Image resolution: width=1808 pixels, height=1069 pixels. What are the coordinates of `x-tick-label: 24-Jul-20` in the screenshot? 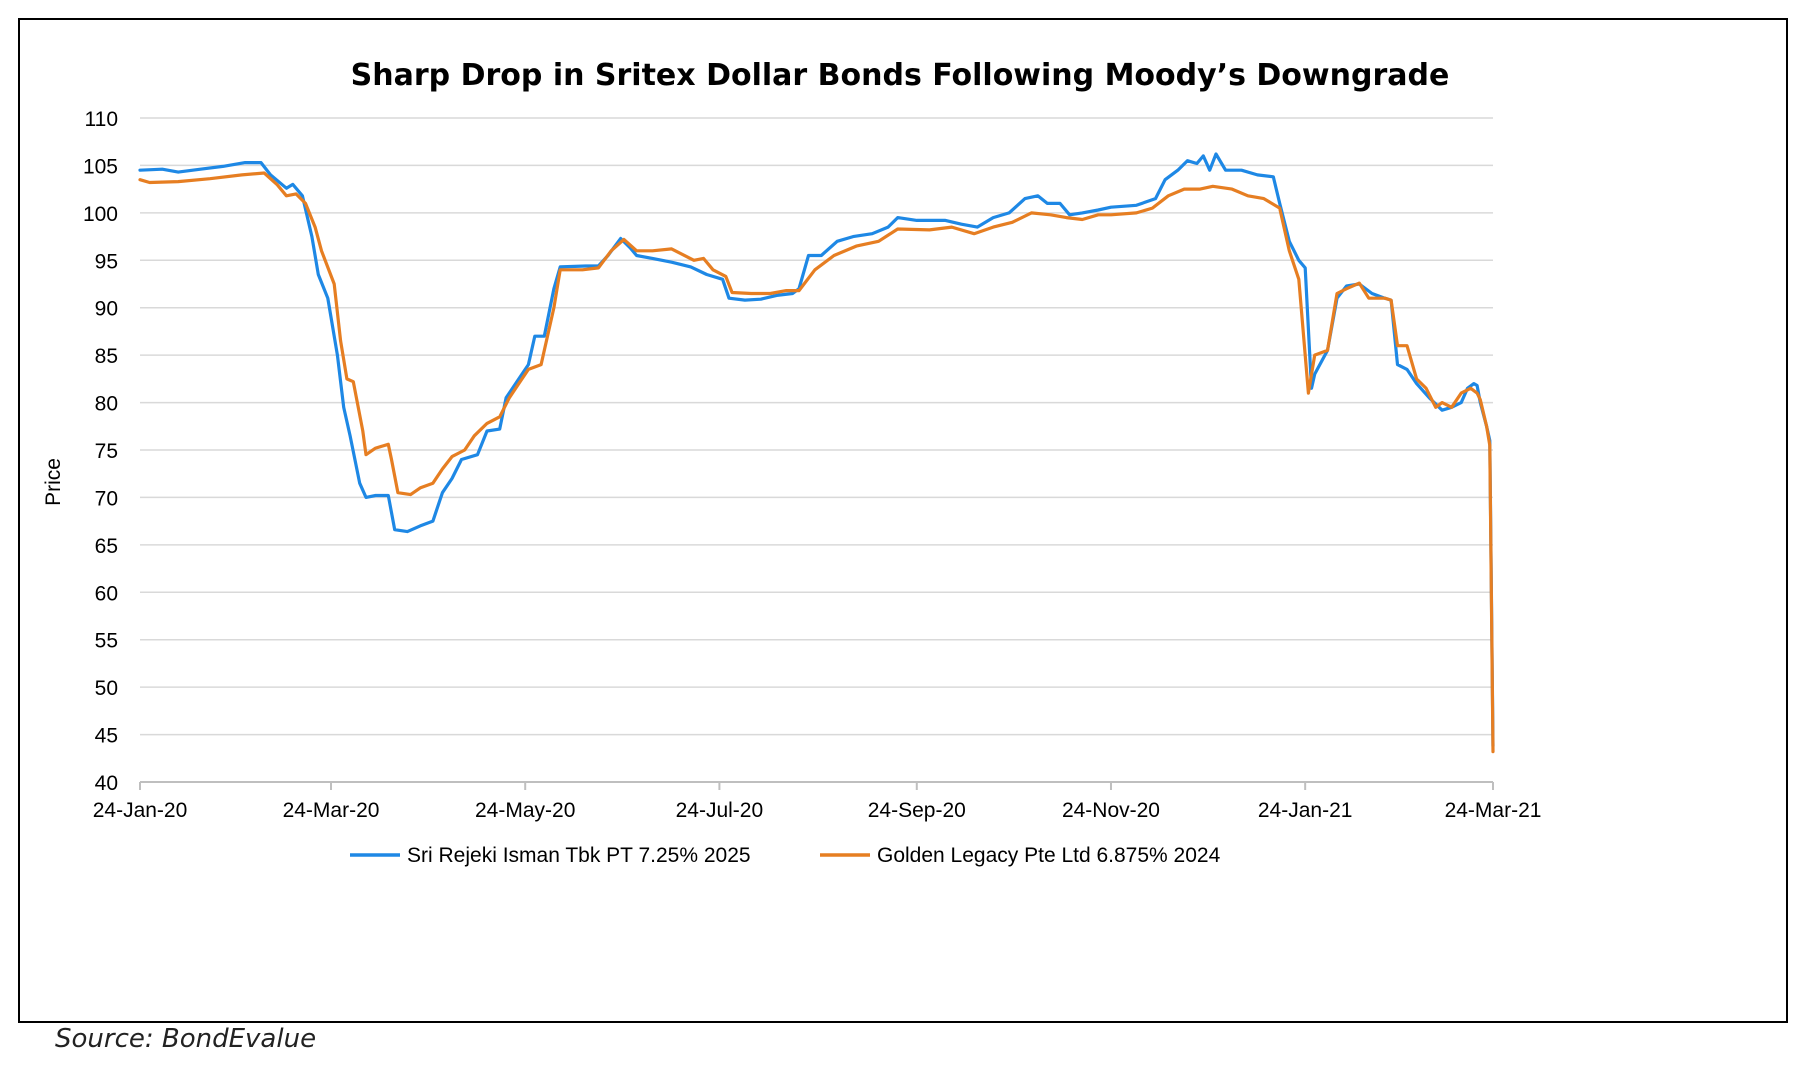 It's located at (720, 810).